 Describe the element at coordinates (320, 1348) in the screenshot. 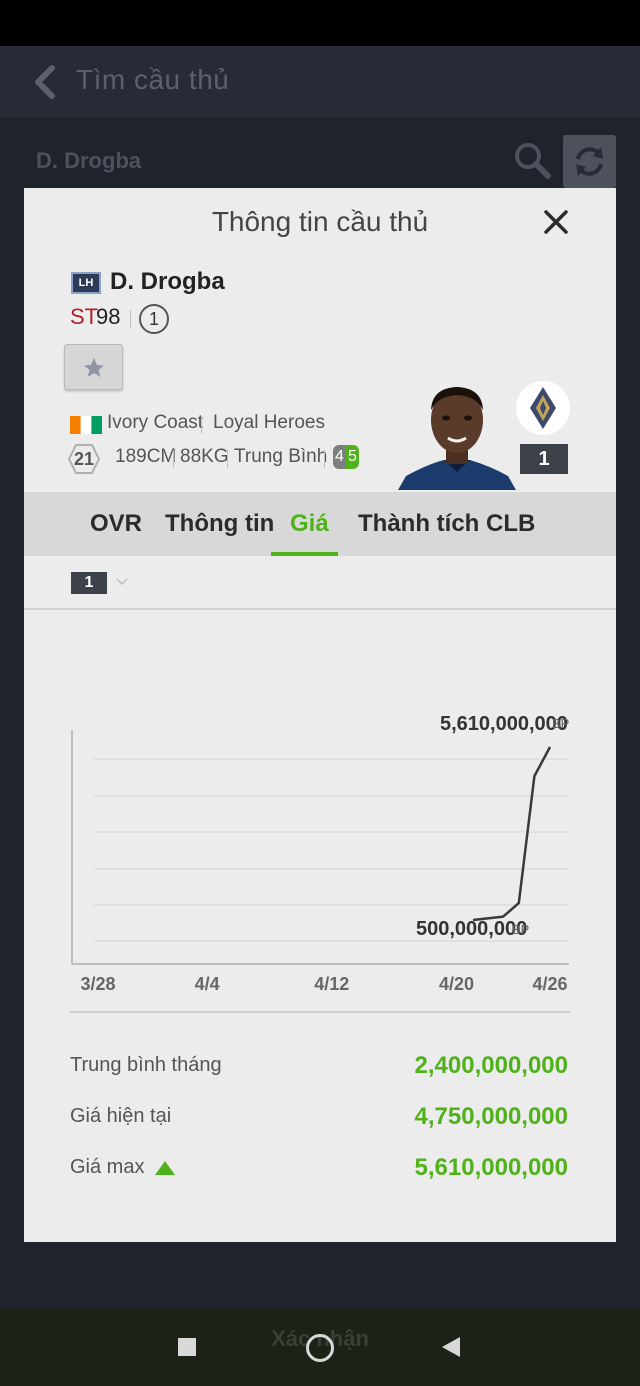

I see `home-icon` at that location.